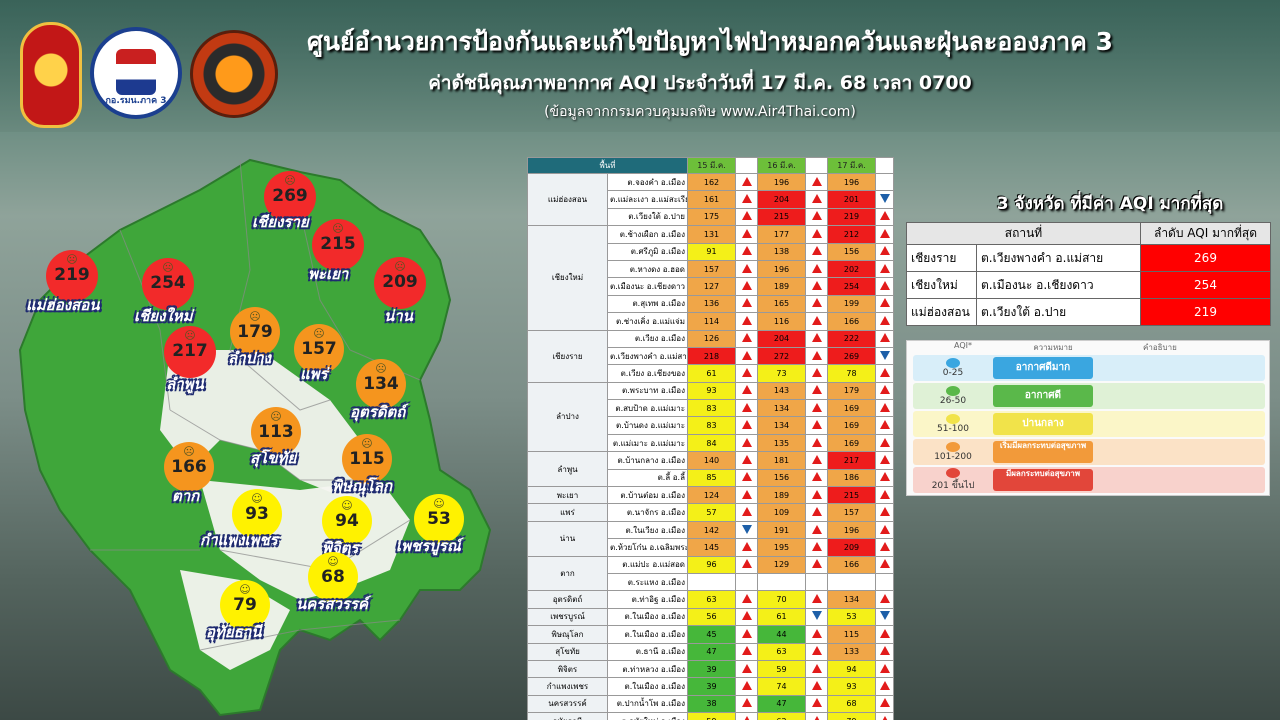  What do you see at coordinates (290, 197) in the screenshot?
I see `bubble-chiang-rai: ☹ 269` at bounding box center [290, 197].